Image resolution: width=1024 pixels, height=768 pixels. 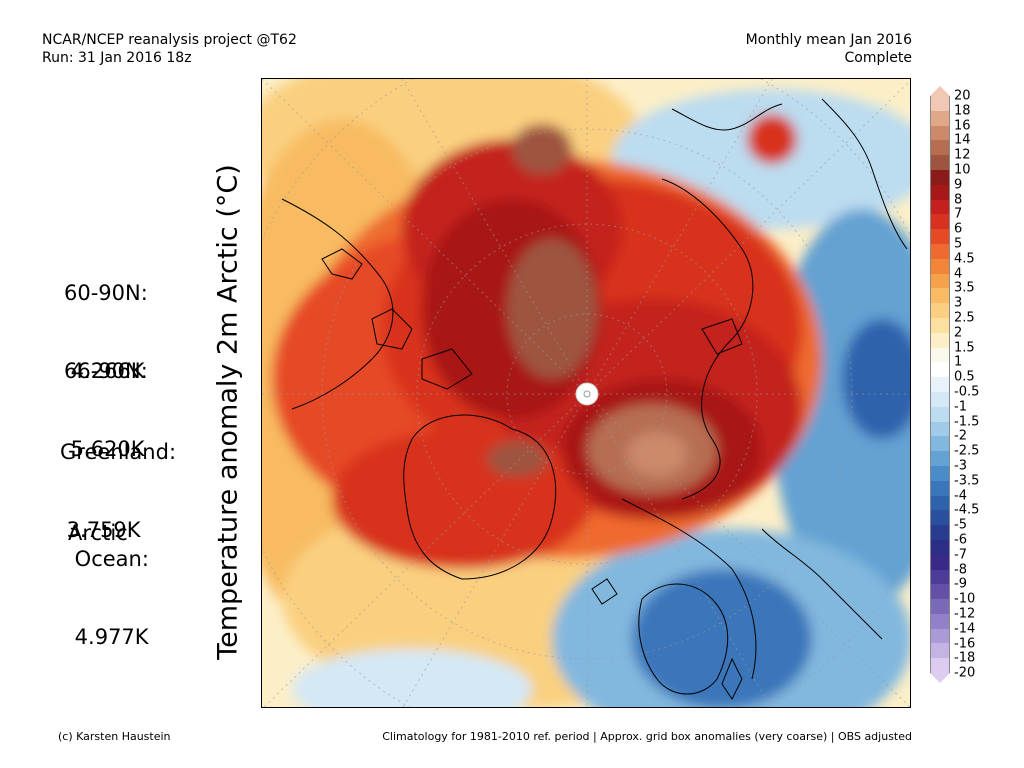 What do you see at coordinates (958, 244) in the screenshot?
I see `colorbar-tick-label: 5` at bounding box center [958, 244].